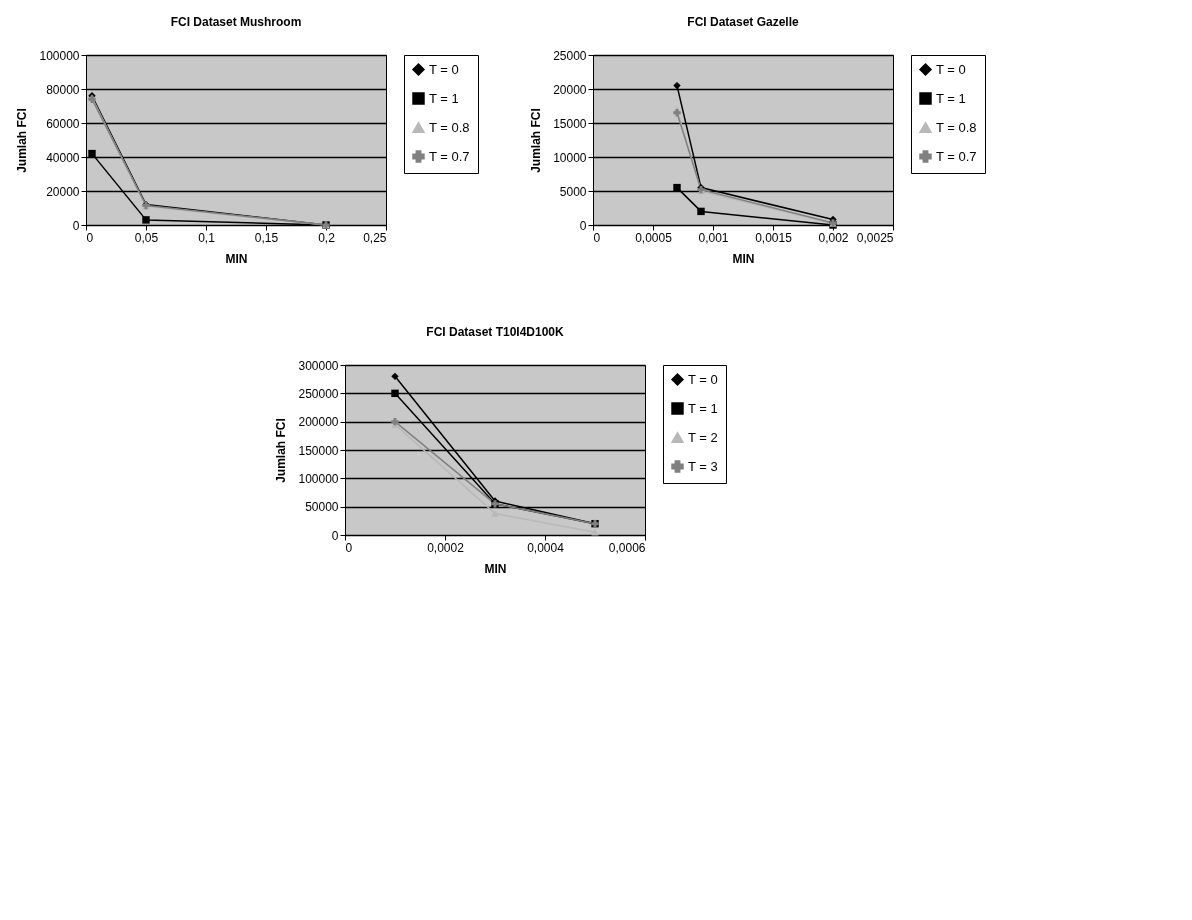 This screenshot has width=1192, height=920. What do you see at coordinates (236, 22) in the screenshot?
I see `chart-title: FCI Dataset Mushroom` at bounding box center [236, 22].